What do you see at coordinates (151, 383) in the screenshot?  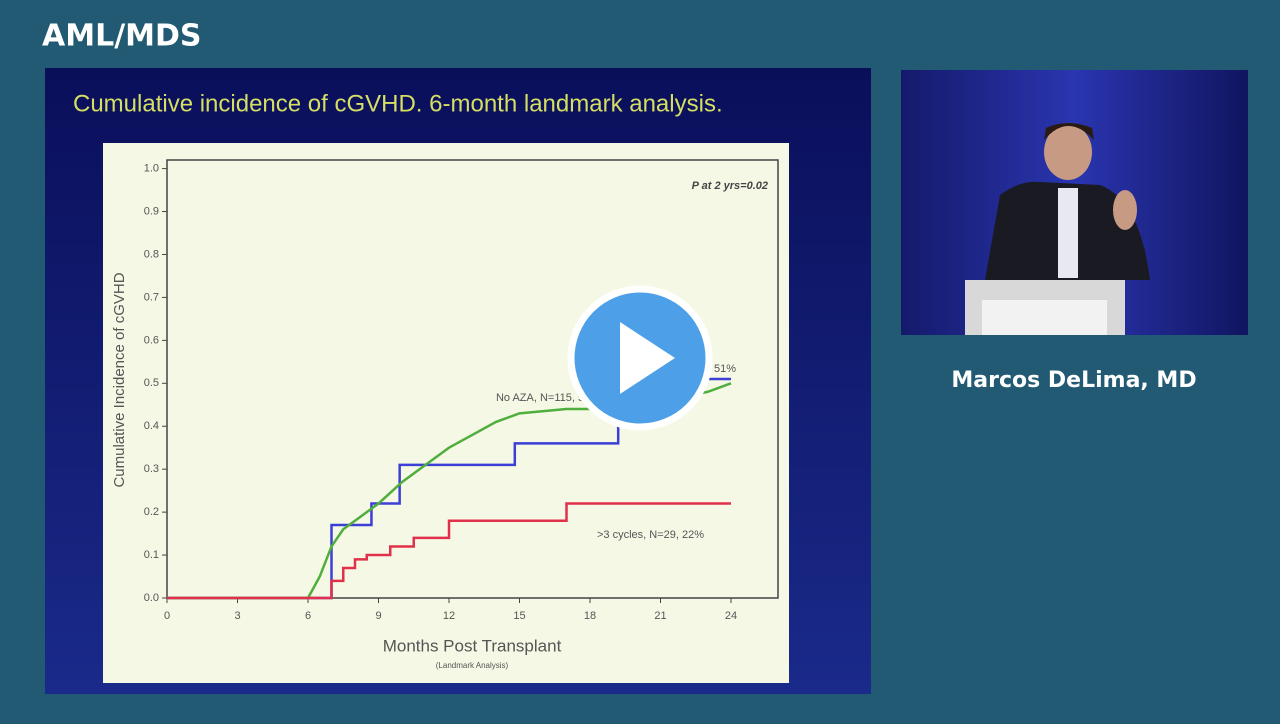 I see `y-tick-label: 0.5` at bounding box center [151, 383].